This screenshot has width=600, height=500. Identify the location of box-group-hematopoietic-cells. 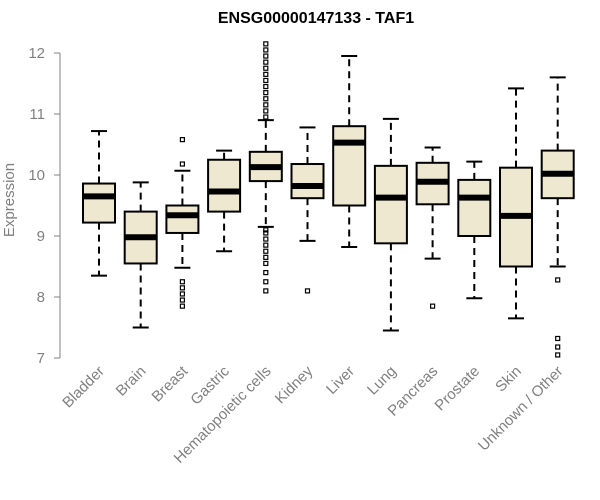
(265, 167).